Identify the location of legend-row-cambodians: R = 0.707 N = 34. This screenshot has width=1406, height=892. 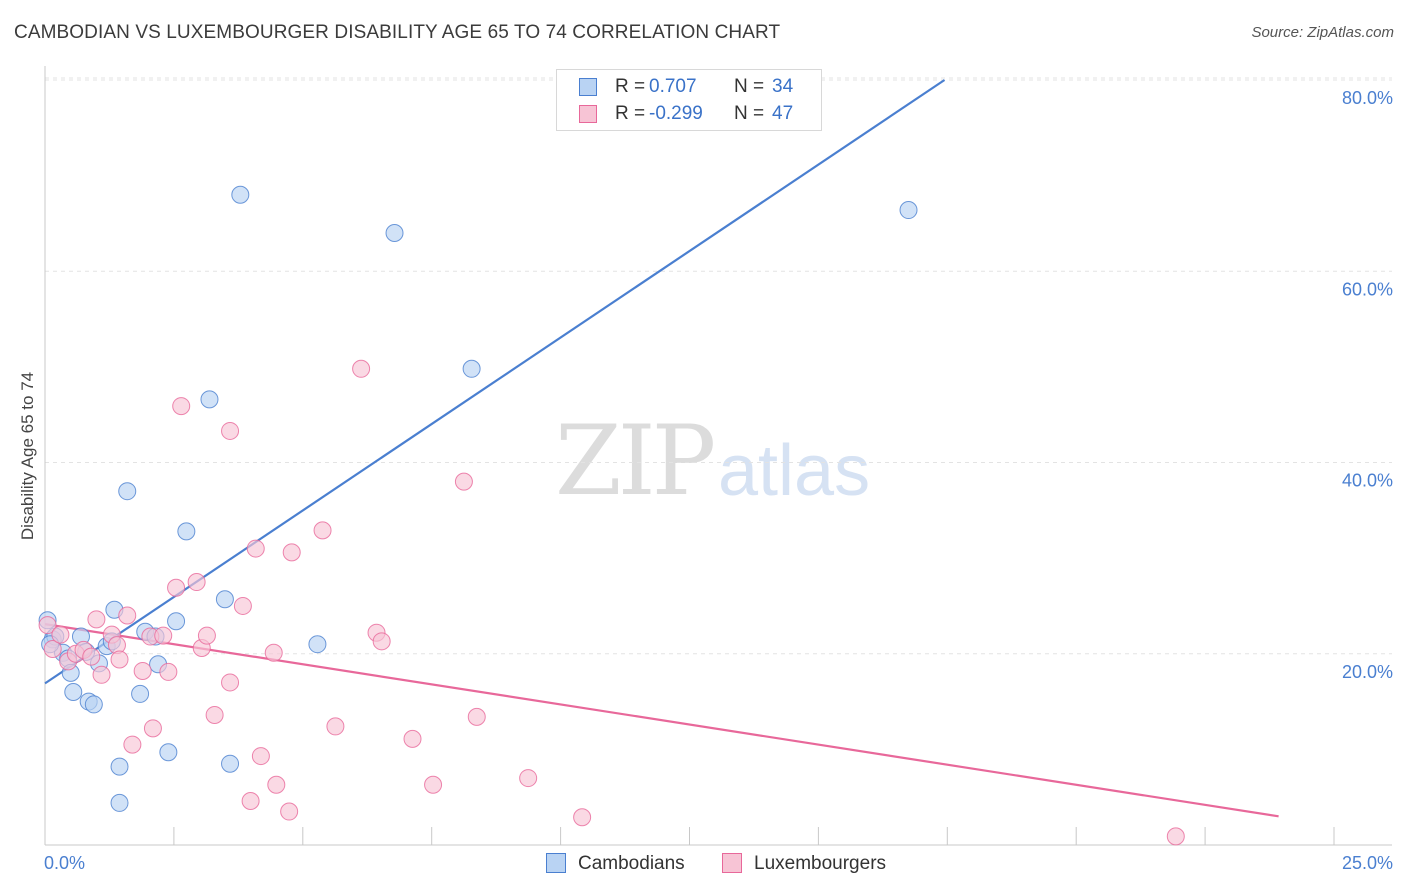
(689, 87).